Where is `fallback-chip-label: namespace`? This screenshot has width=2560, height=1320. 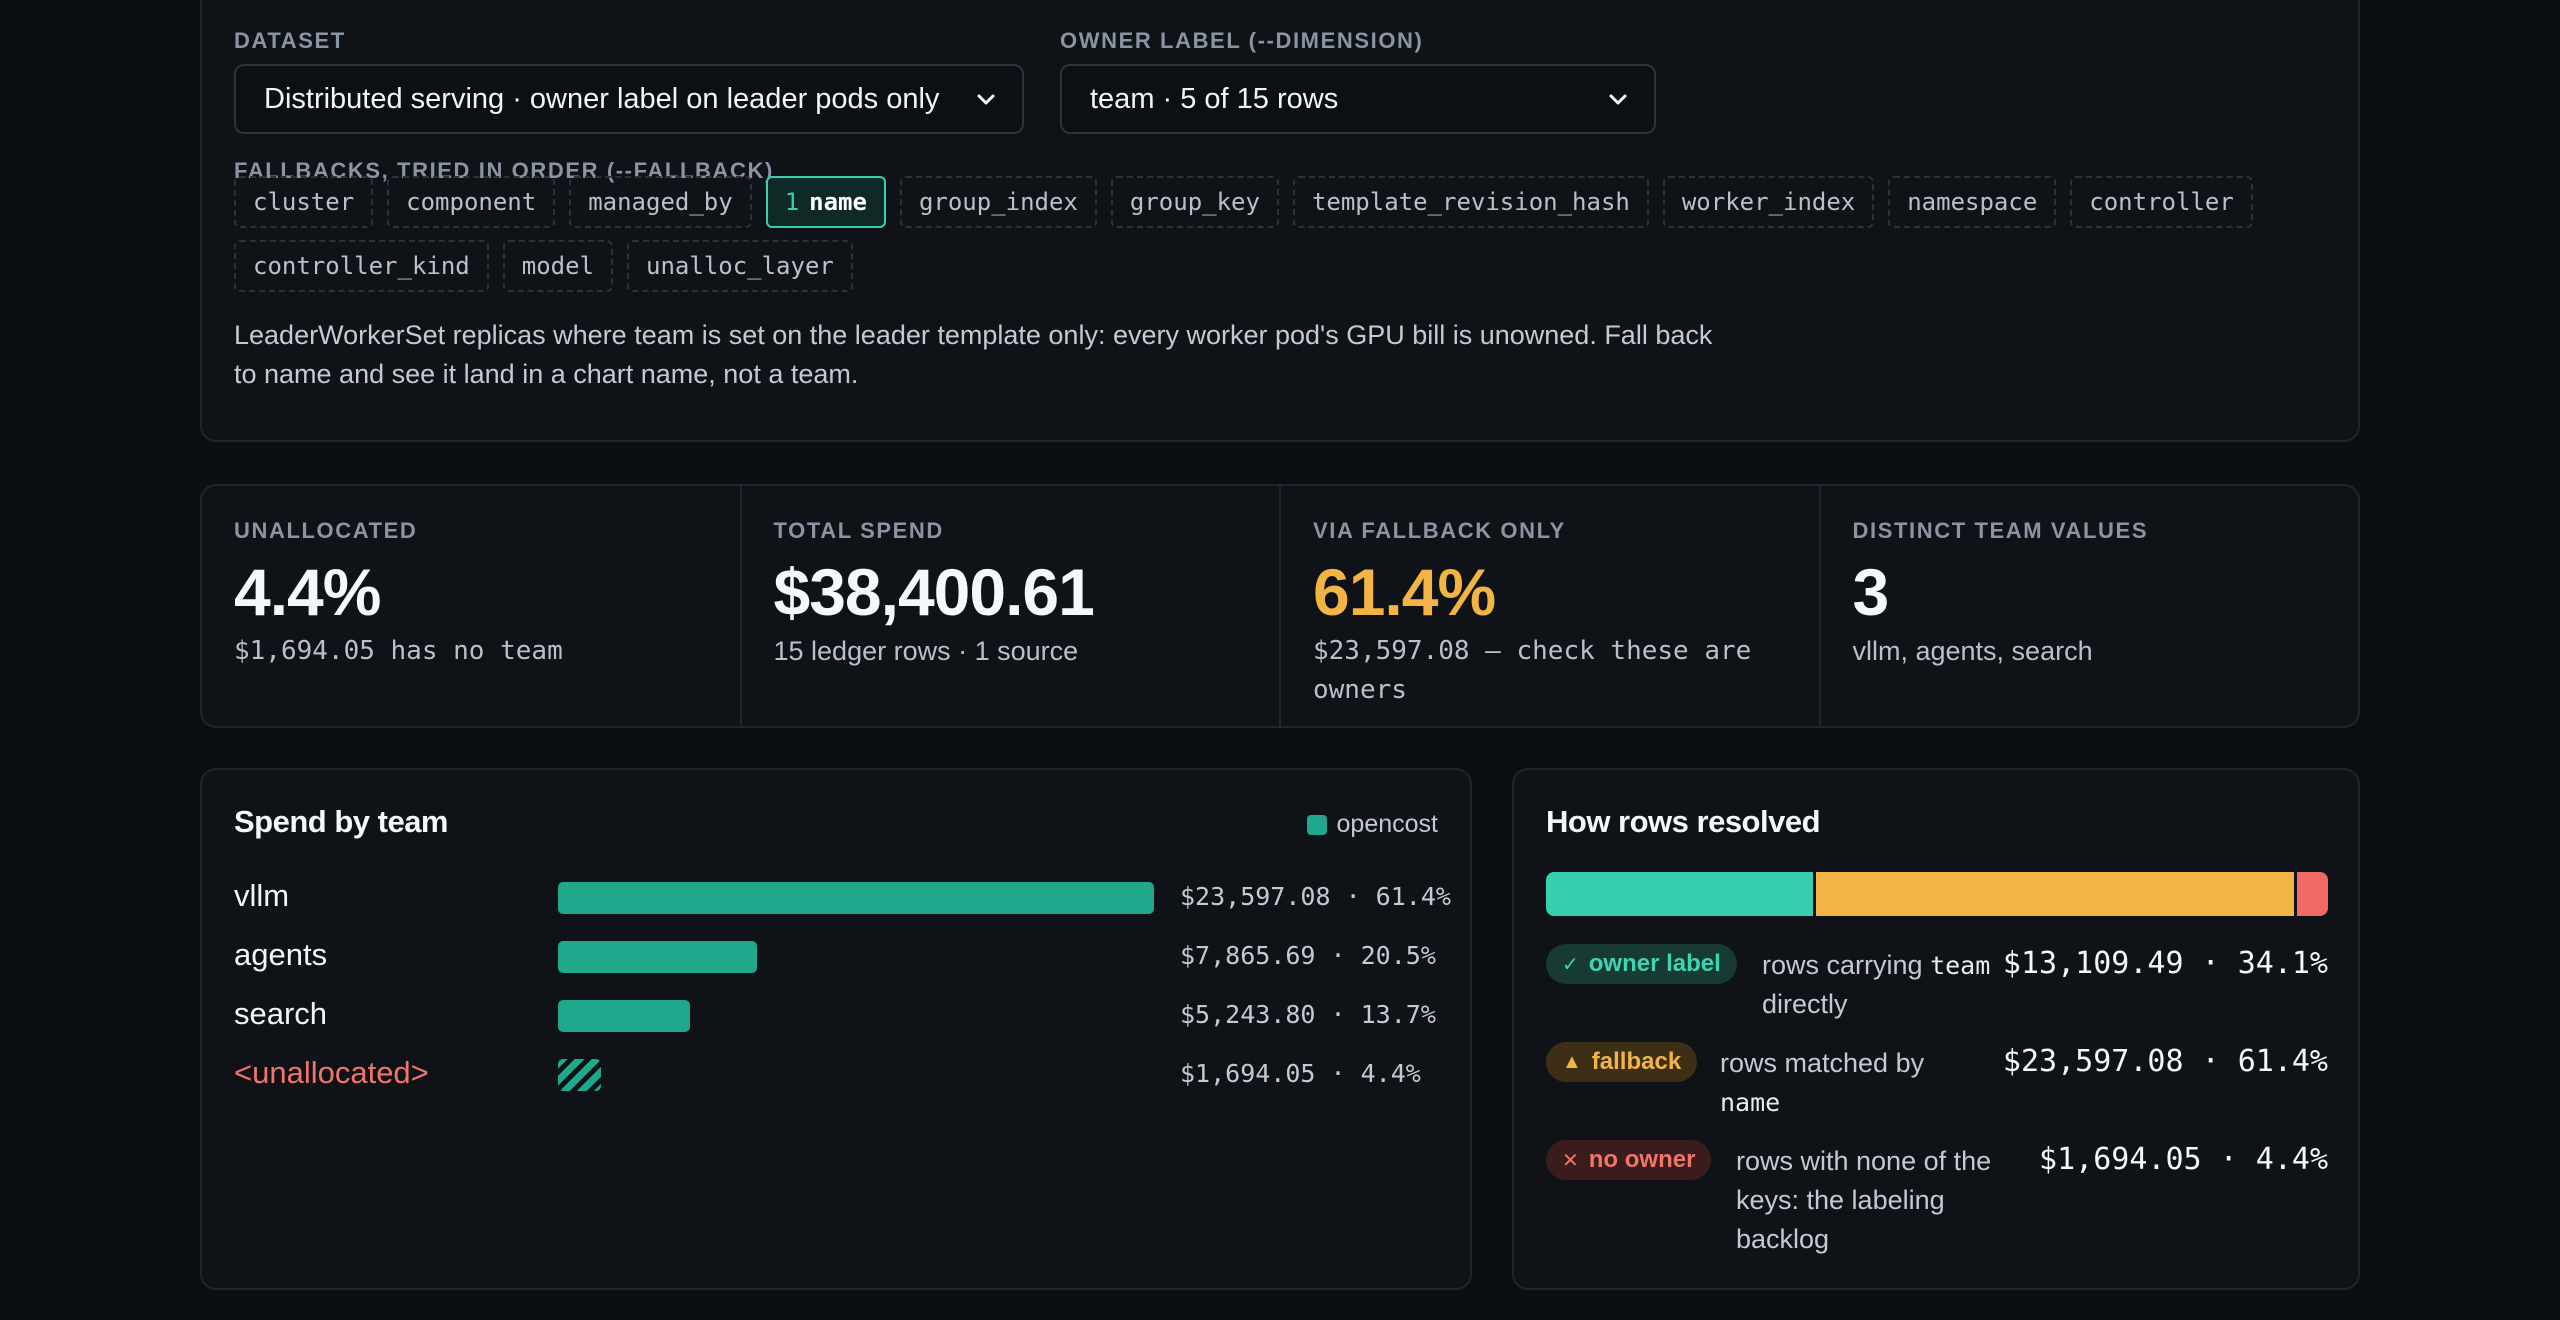
fallback-chip-label: namespace is located at coordinates (1972, 202).